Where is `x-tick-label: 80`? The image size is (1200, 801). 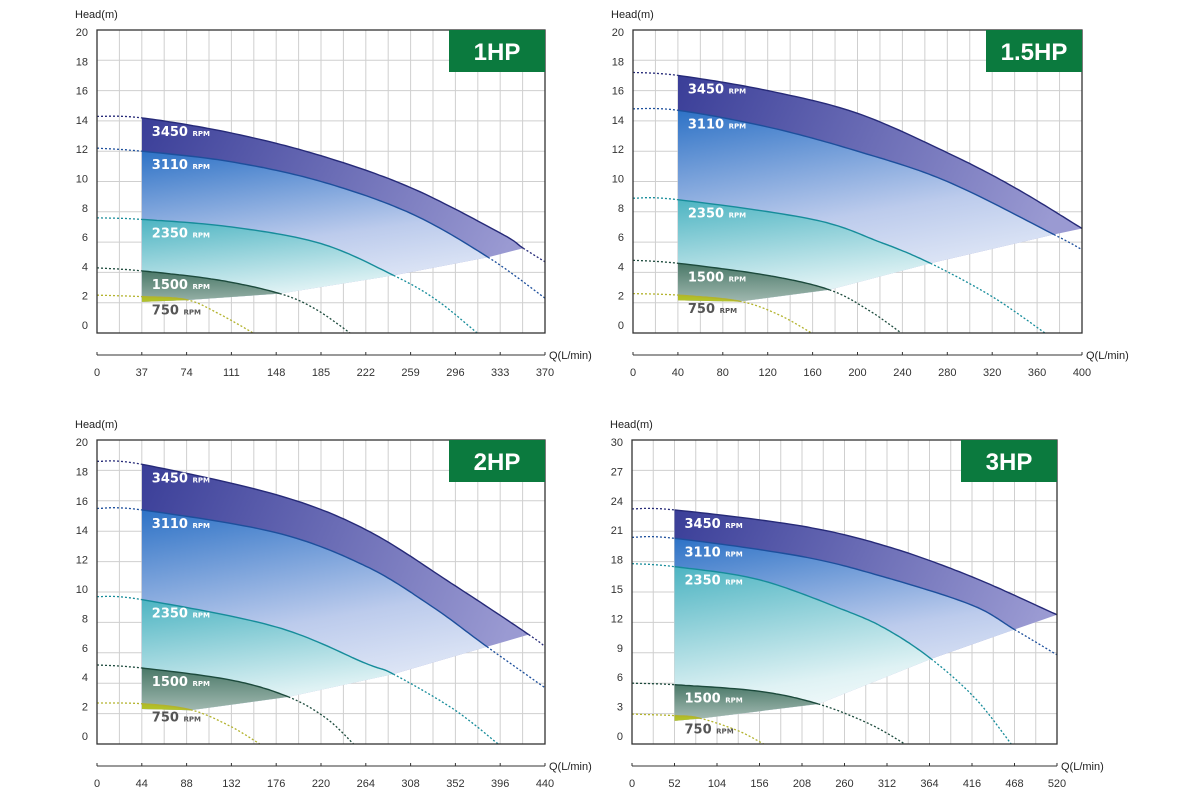 x-tick-label: 80 is located at coordinates (723, 373).